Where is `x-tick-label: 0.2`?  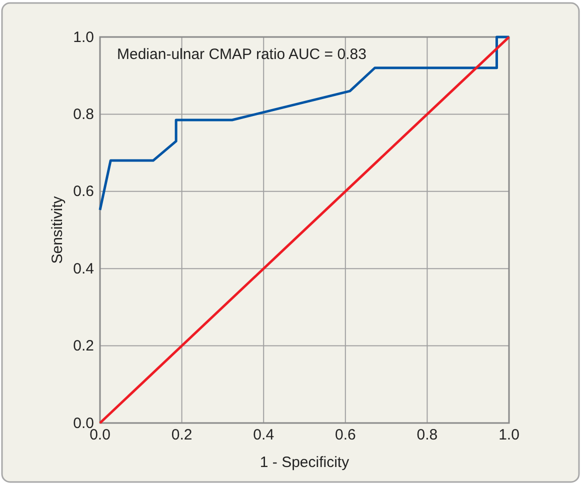
x-tick-label: 0.2 is located at coordinates (181, 435).